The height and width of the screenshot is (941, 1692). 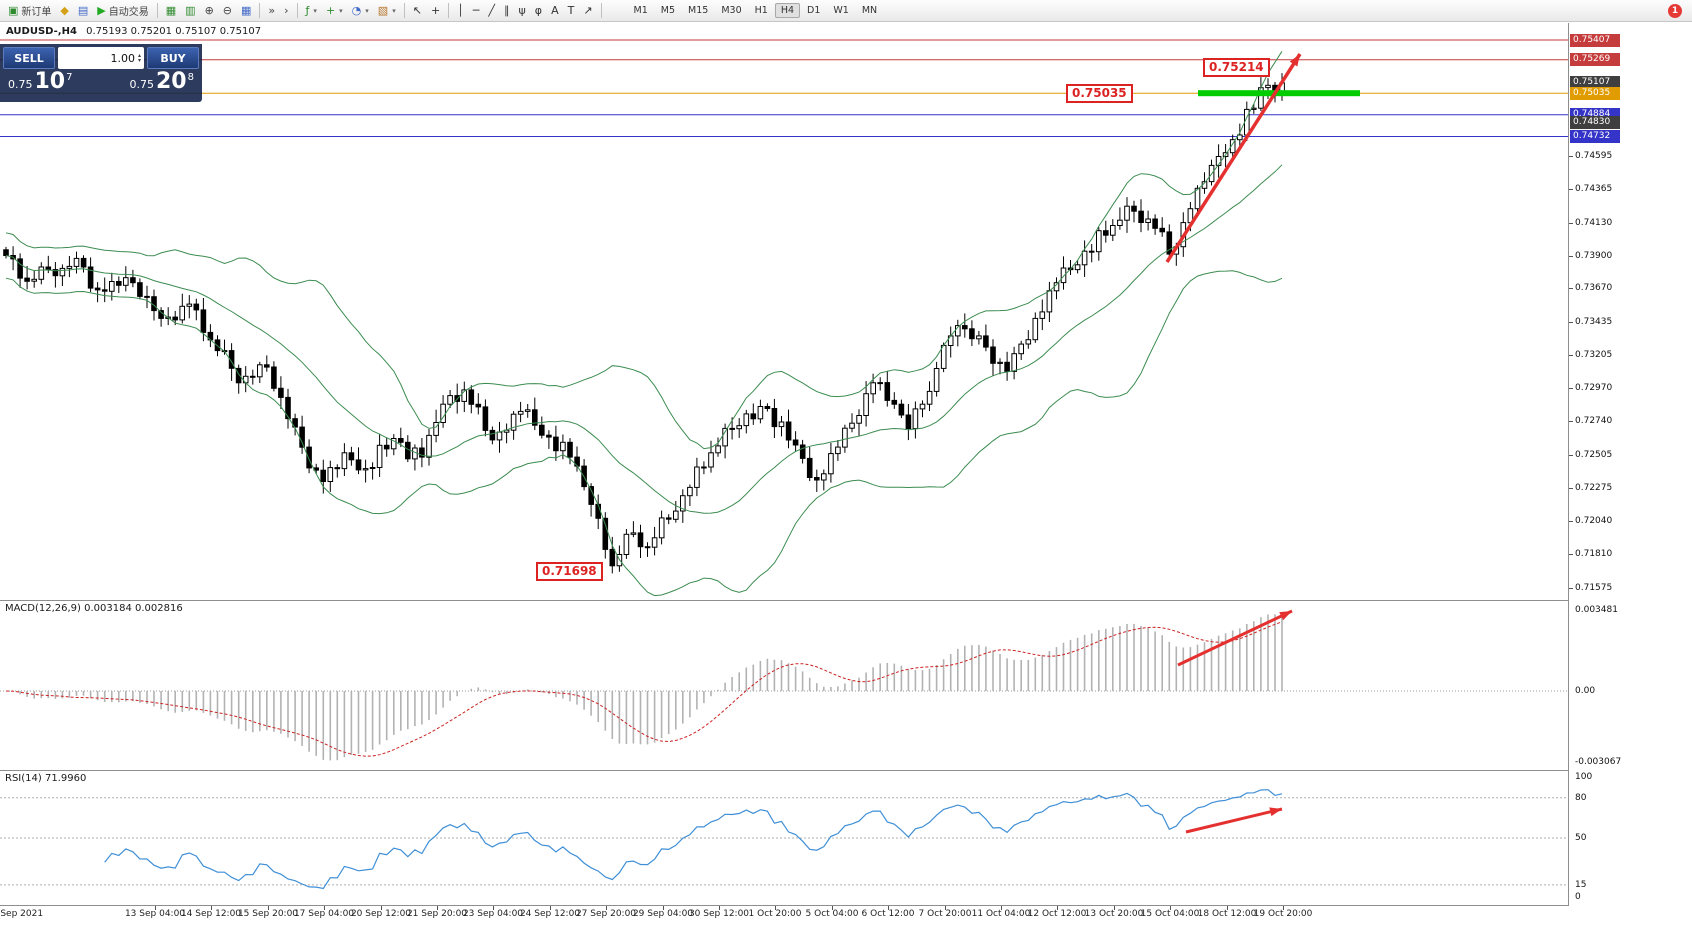 I want to click on navigator-icon: ▤, so click(x=83, y=10).